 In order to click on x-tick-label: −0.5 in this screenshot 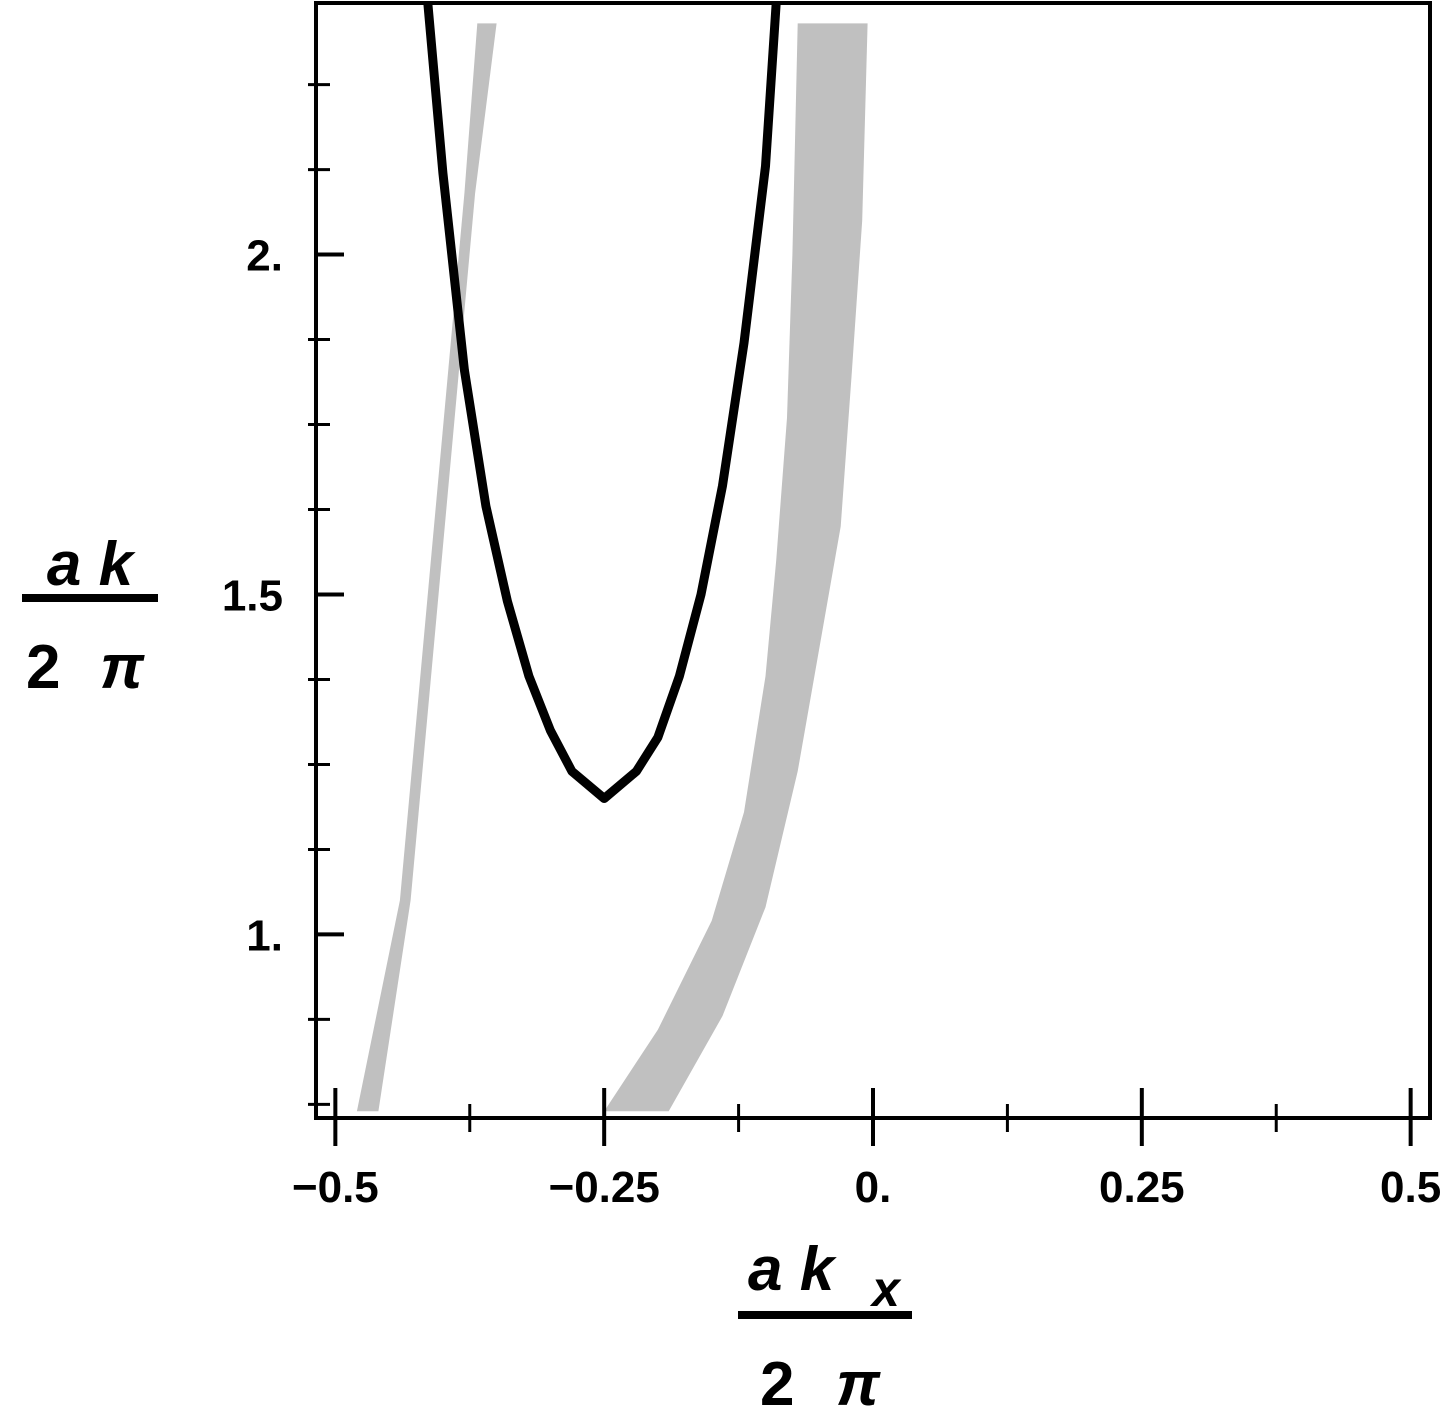, I will do `click(335, 1187)`.